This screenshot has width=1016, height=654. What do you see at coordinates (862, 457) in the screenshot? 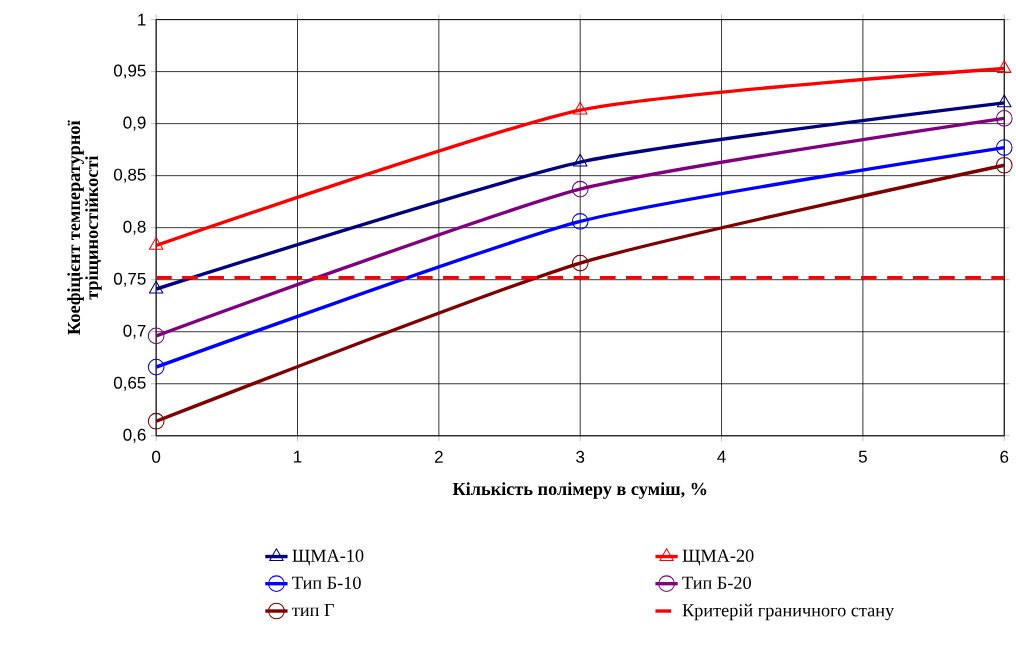
I see `x-tick-label: 5` at bounding box center [862, 457].